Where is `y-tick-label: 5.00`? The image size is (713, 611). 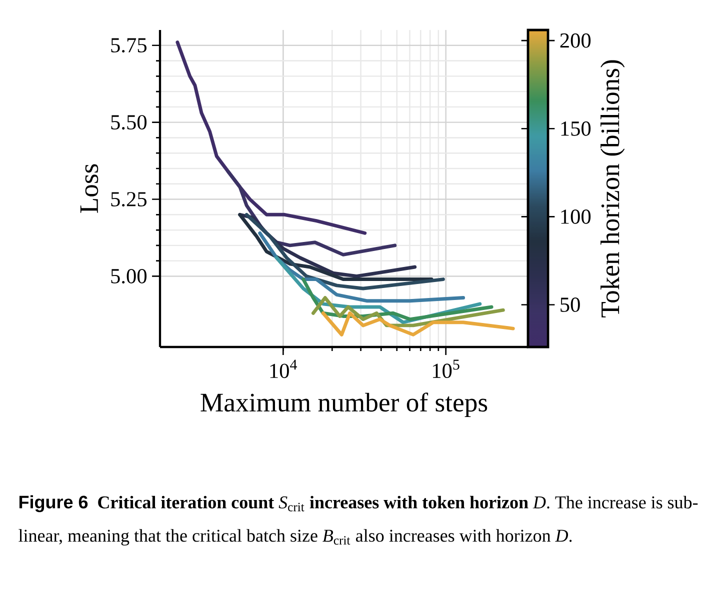 y-tick-label: 5.00 is located at coordinates (129, 276).